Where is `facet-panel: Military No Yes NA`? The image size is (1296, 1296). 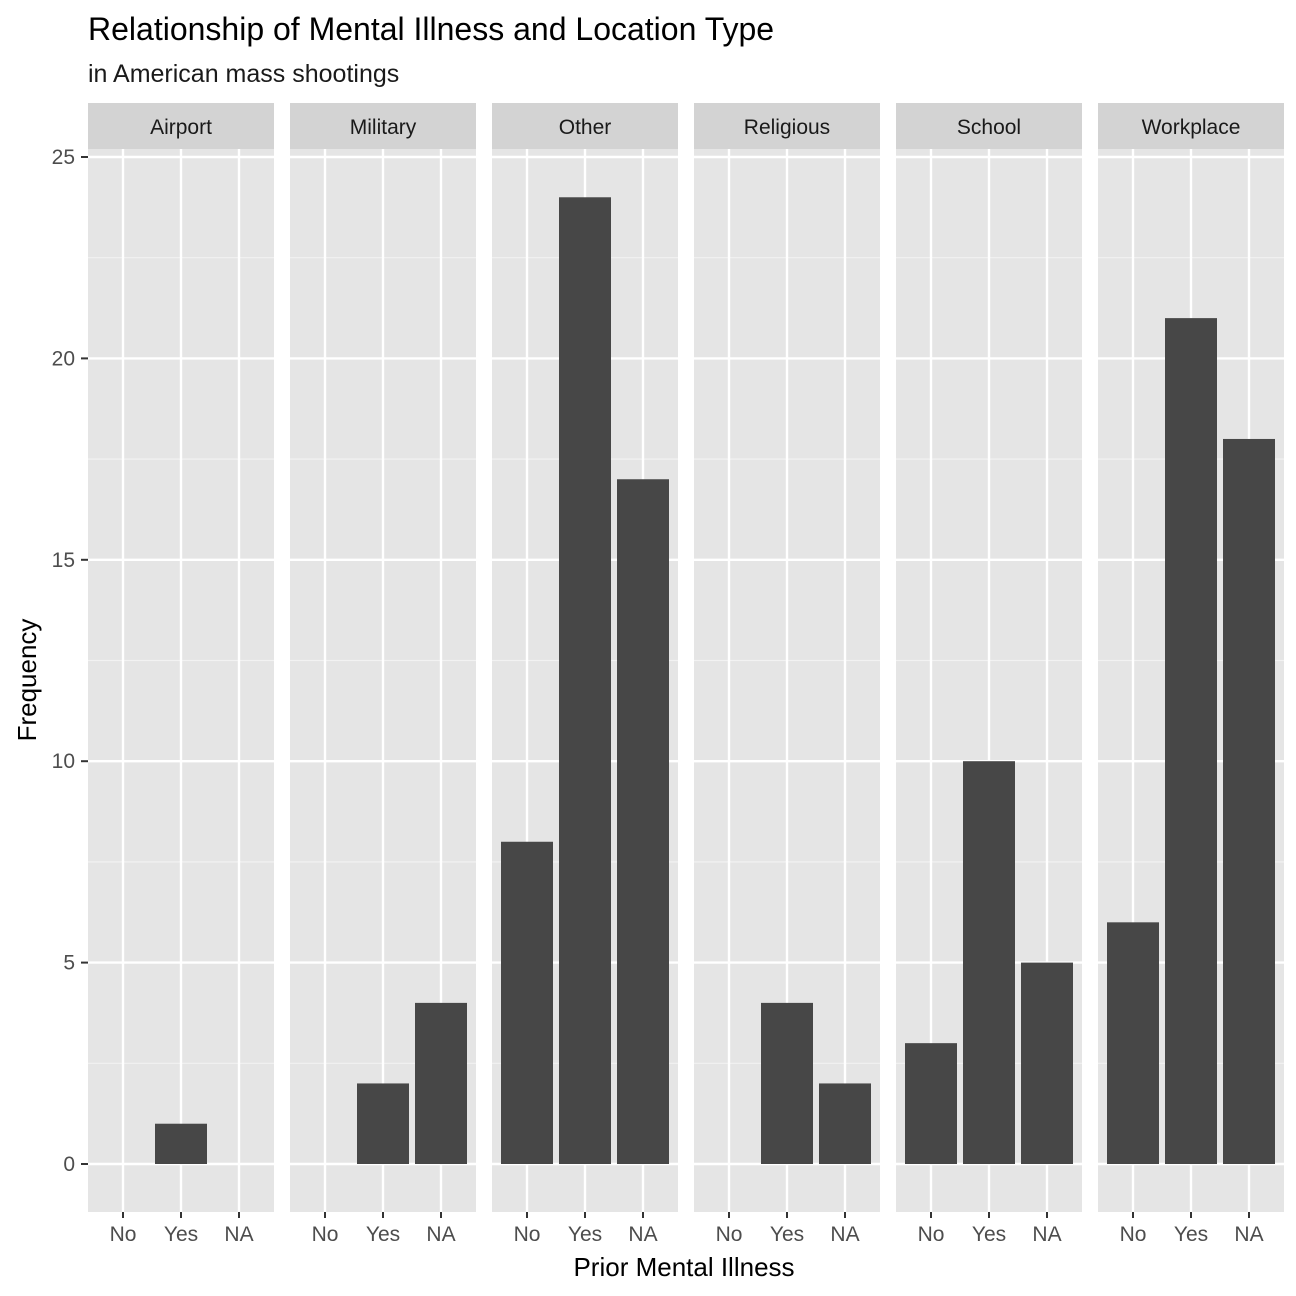
facet-panel: Military No Yes NA is located at coordinates (383, 674).